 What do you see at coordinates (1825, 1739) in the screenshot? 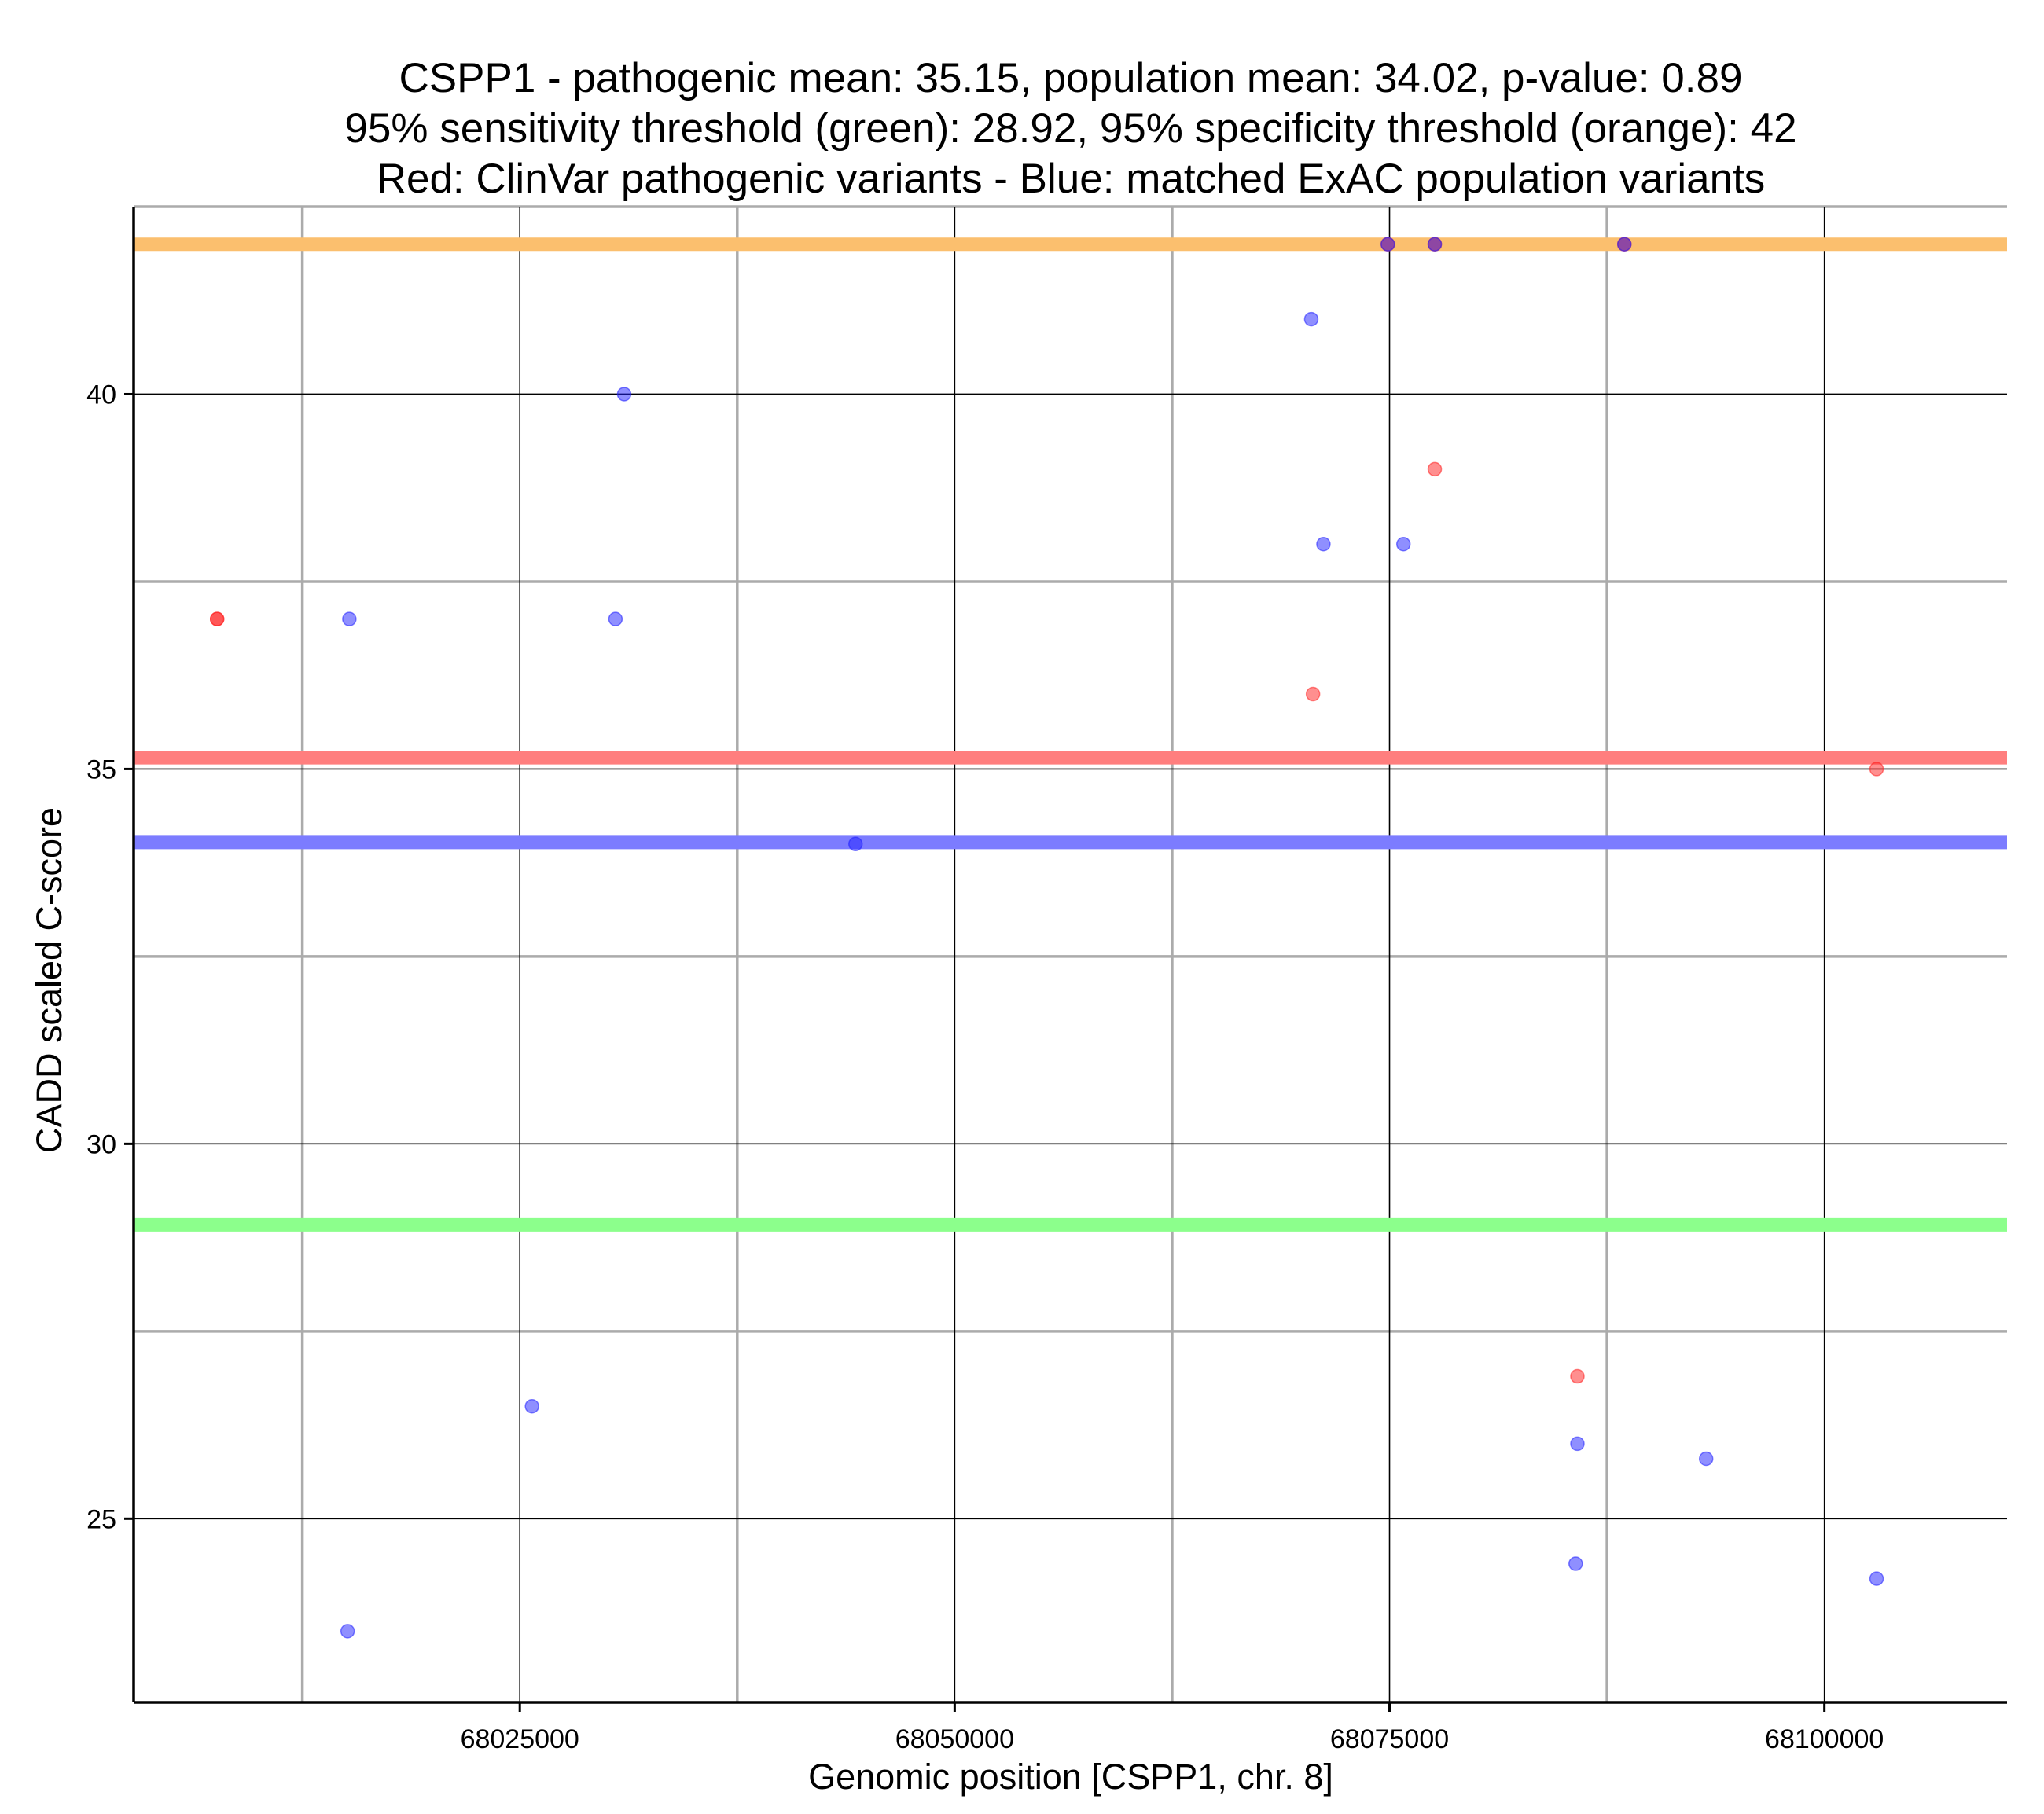
I see `x-tick-label-3: 68100000` at bounding box center [1825, 1739].